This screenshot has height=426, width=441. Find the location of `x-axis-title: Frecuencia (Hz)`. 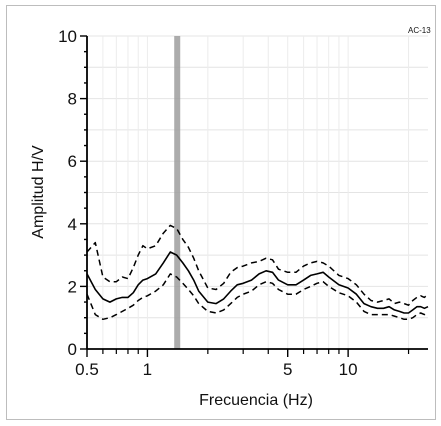

x-axis-title: Frecuencia (Hz) is located at coordinates (256, 400).